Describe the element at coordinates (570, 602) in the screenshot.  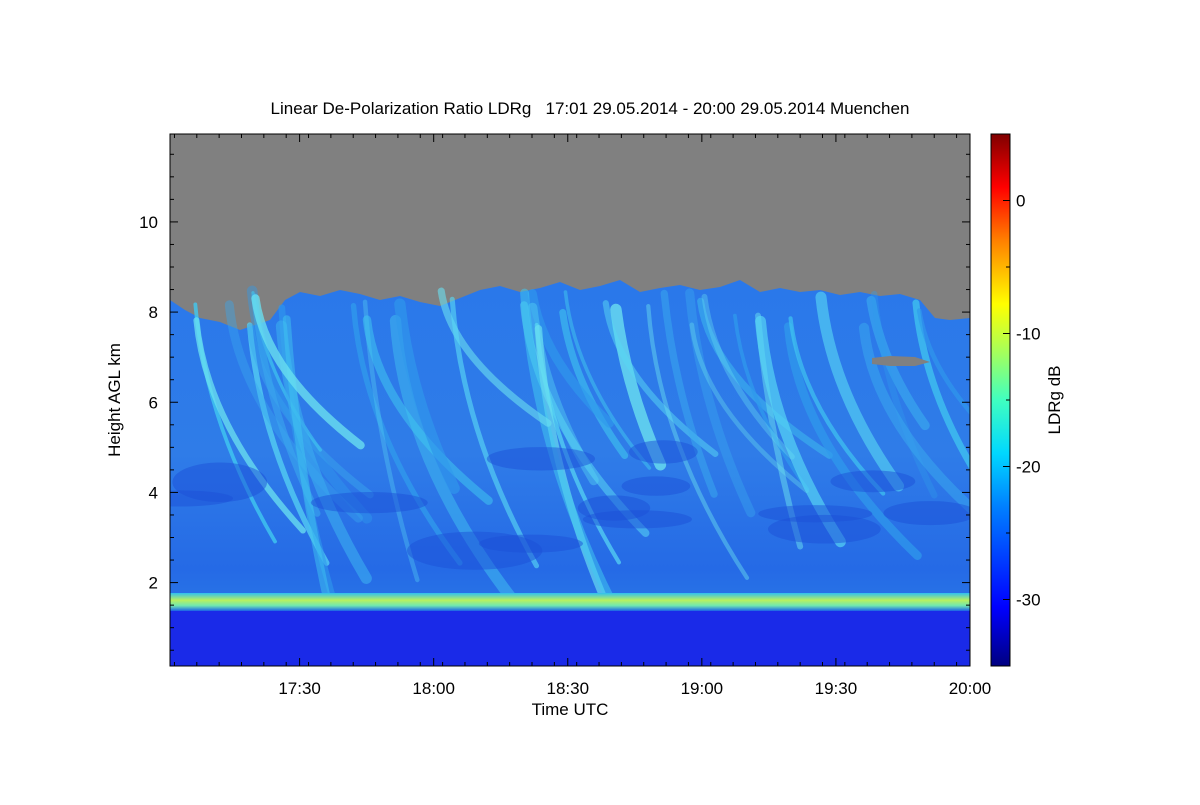
I see `boundary-layer-band` at that location.